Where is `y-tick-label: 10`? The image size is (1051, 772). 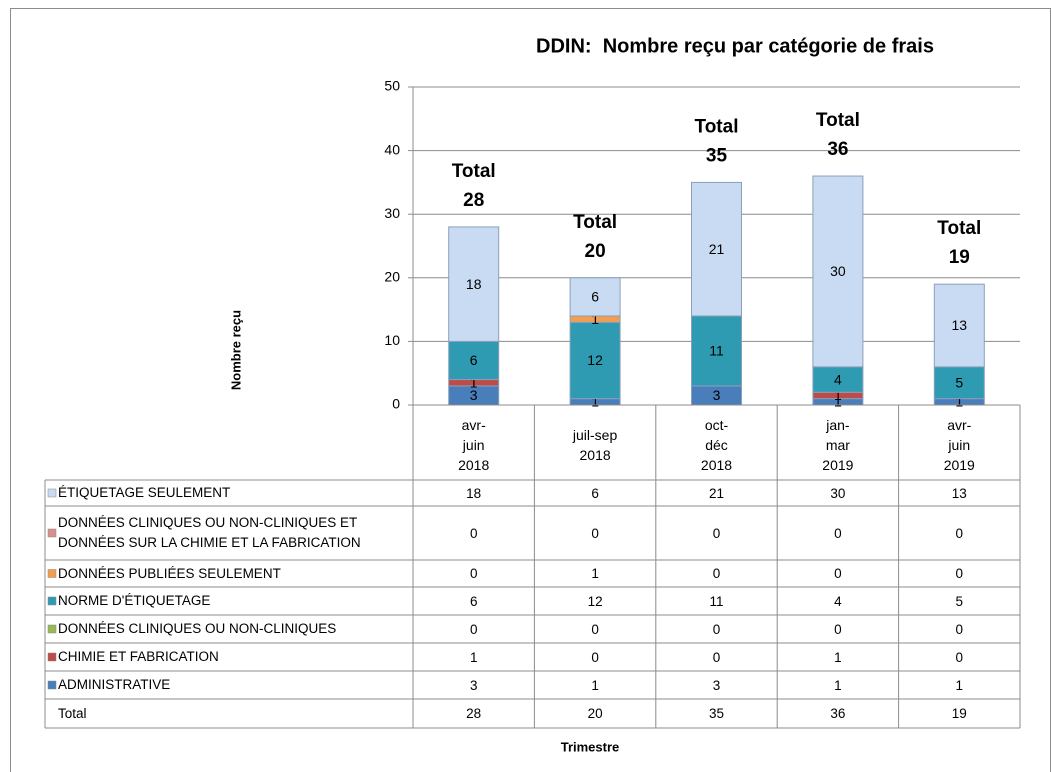
y-tick-label: 10 is located at coordinates (392, 340).